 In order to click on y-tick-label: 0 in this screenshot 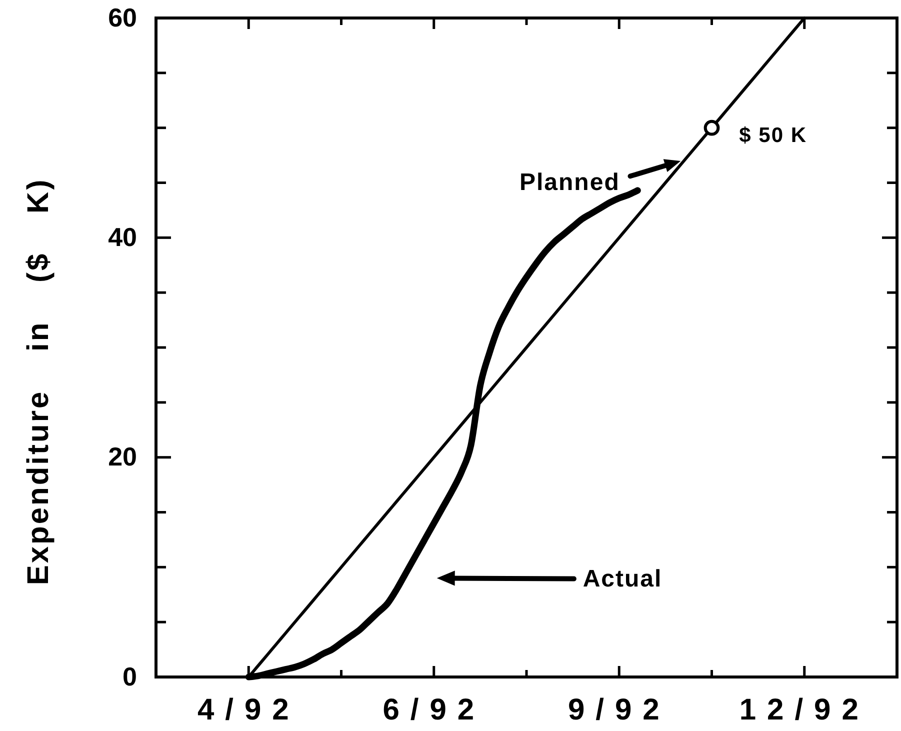, I will do `click(129, 676)`.